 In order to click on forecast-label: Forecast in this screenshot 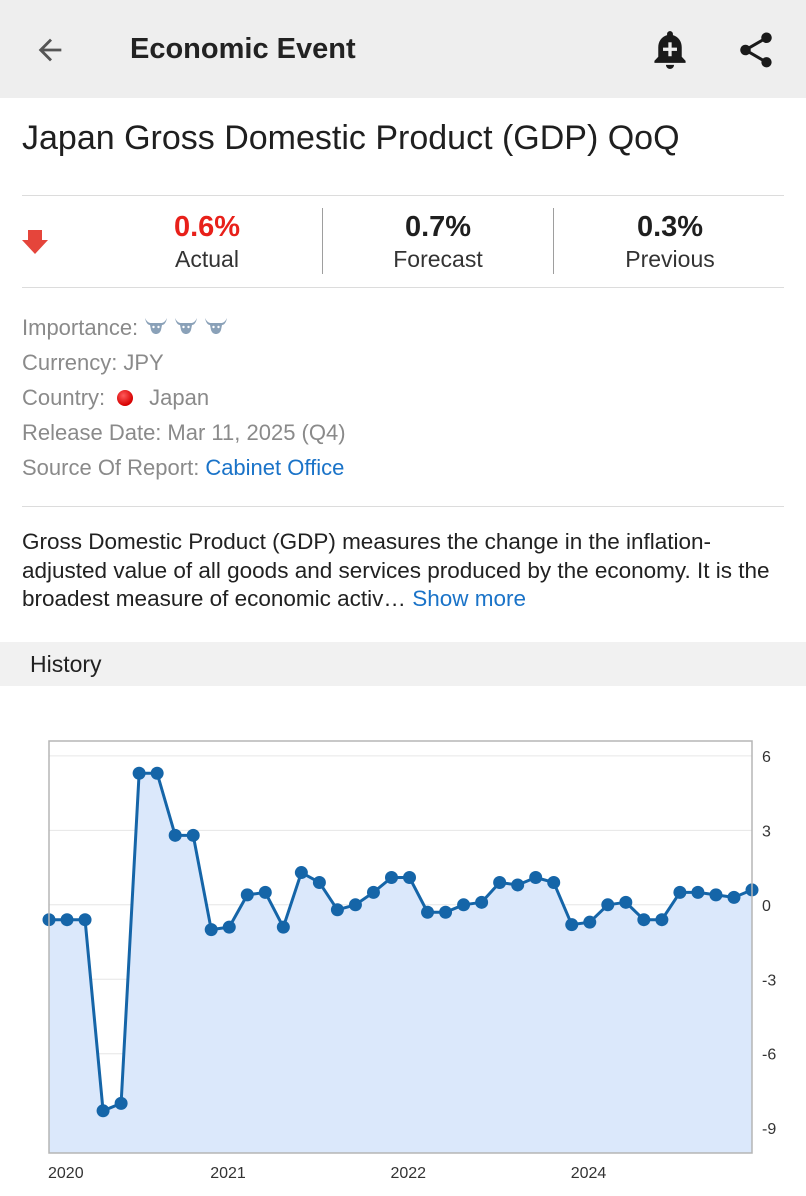, I will do `click(438, 259)`.